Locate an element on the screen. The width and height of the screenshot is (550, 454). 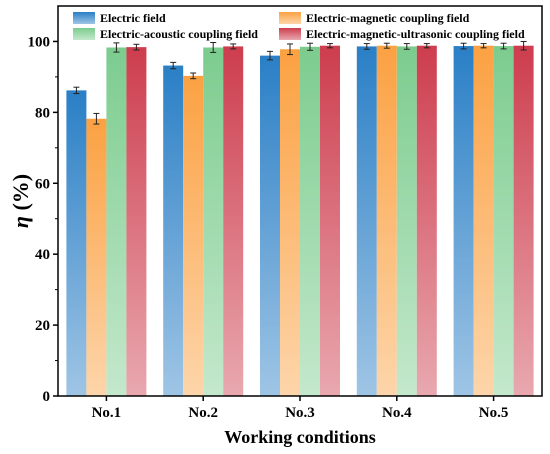
x-axis-ticks: No.1 No.2 No.3 No.4 No.5 is located at coordinates (300, 408).